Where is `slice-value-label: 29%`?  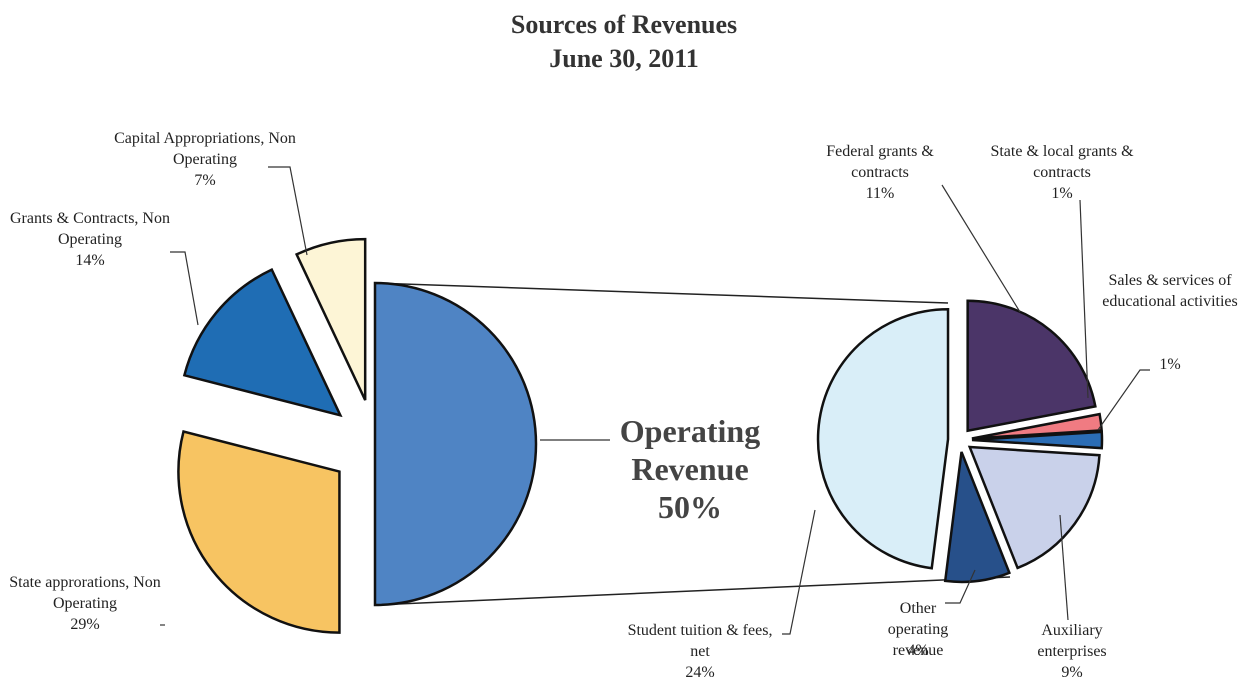
slice-value-label: 29% is located at coordinates (85, 624).